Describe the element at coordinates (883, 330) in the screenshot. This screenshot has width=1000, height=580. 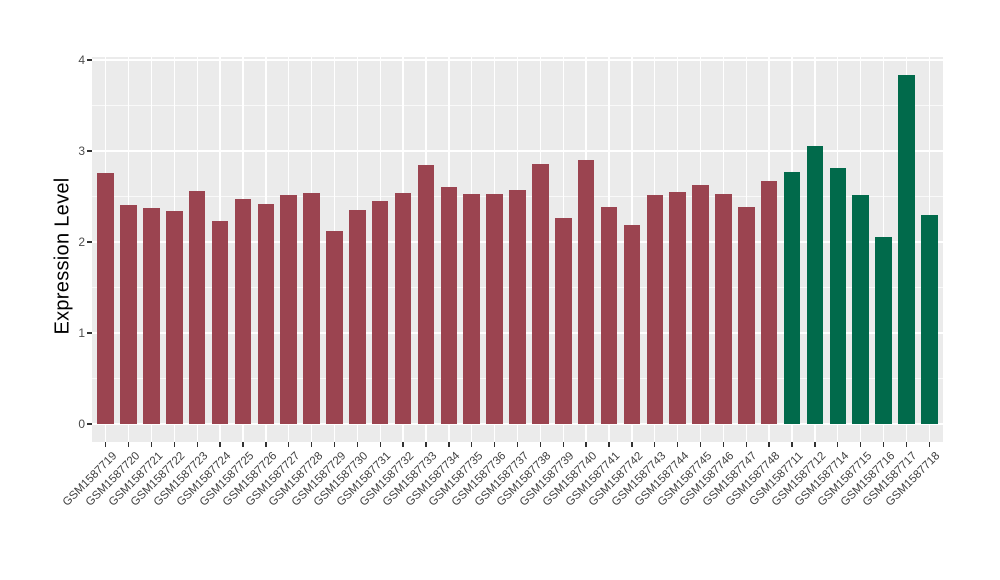
I see `bar-GSM1587716` at that location.